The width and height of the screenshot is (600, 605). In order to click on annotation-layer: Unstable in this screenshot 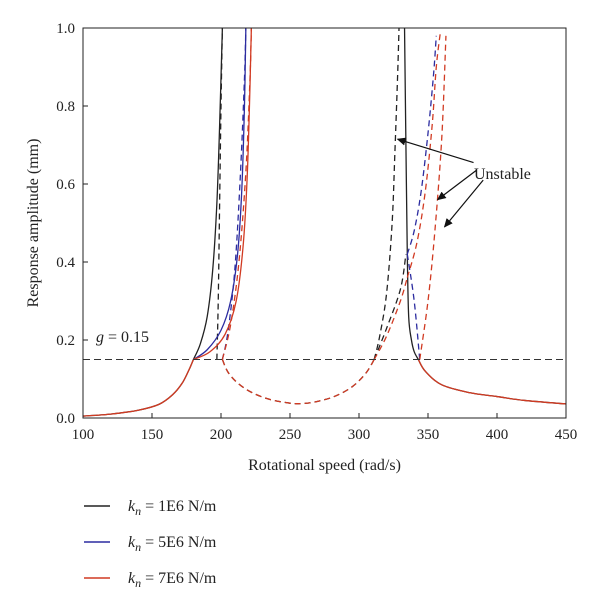, I will do `click(463, 182)`.